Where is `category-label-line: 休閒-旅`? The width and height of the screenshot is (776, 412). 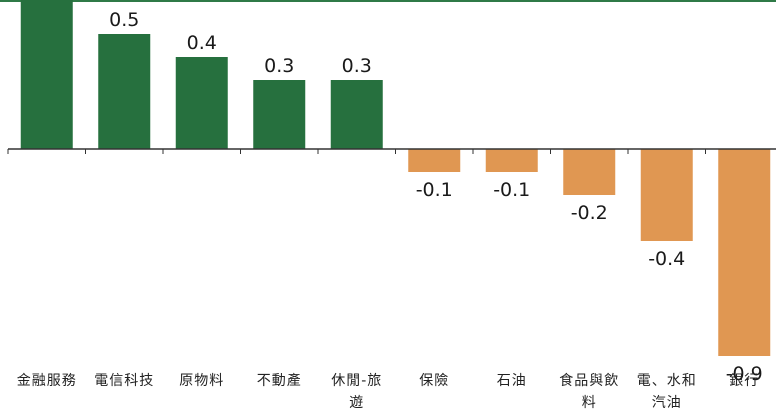 category-label-line: 休閒-旅 is located at coordinates (356, 381).